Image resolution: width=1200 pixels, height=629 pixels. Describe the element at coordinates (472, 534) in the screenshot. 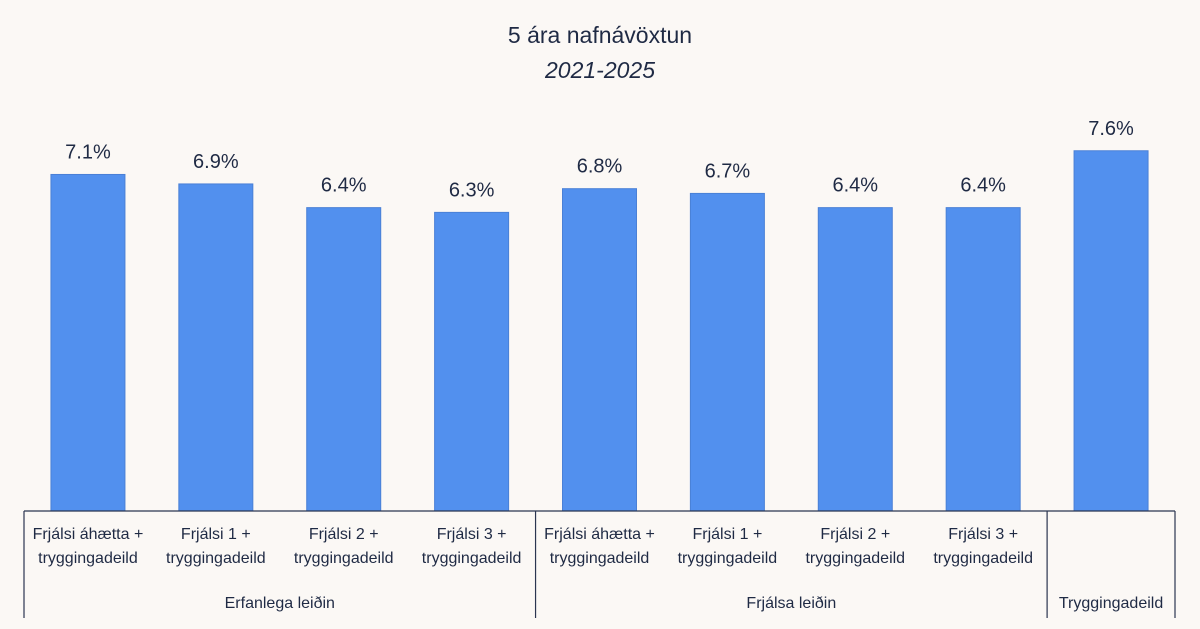

I see `tick-label-4-line-1: Frjálsi 3 +` at that location.